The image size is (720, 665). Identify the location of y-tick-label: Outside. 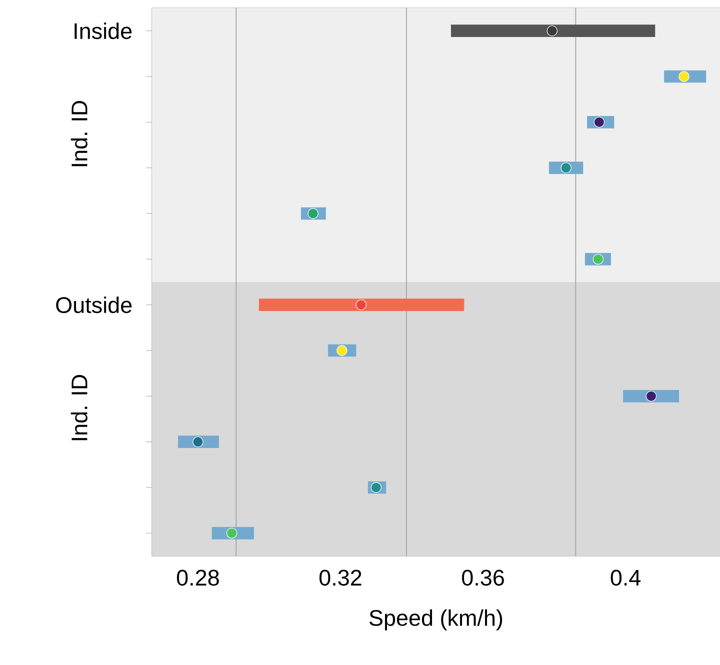
(94, 305).